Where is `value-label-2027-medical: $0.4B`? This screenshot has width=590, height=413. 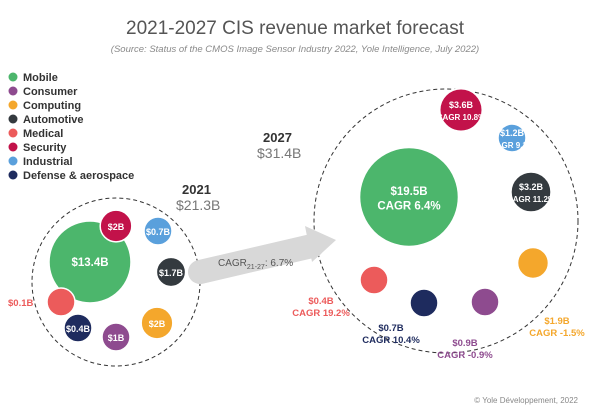
value-label-2027-medical: $0.4B is located at coordinates (320, 301).